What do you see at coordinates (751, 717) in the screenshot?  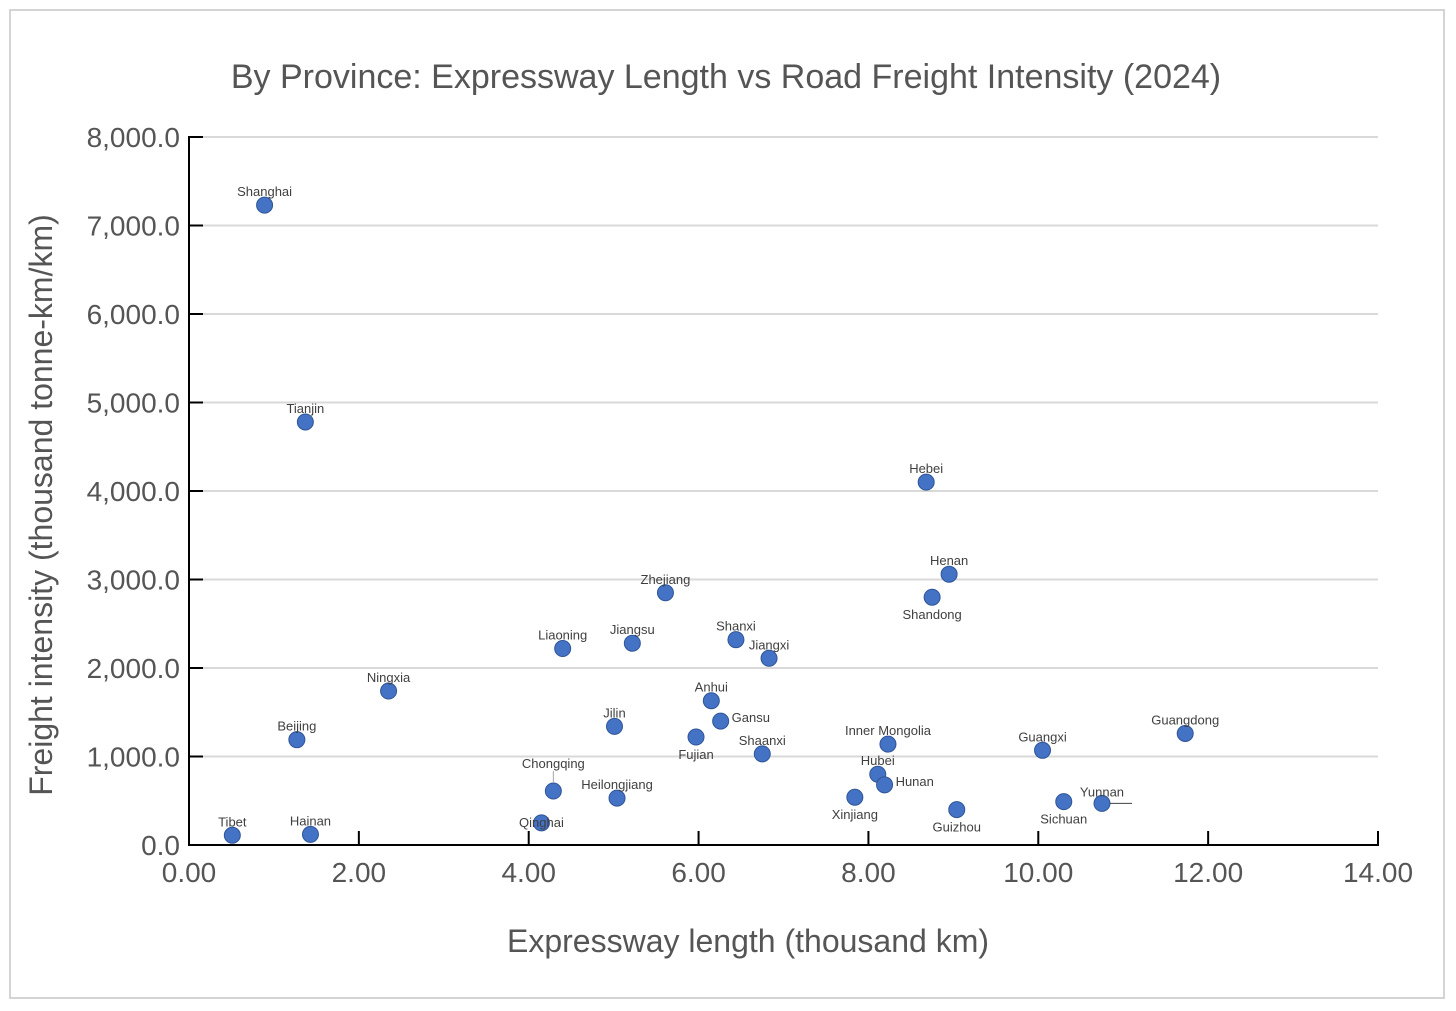 I see `data-label: Gansu` at bounding box center [751, 717].